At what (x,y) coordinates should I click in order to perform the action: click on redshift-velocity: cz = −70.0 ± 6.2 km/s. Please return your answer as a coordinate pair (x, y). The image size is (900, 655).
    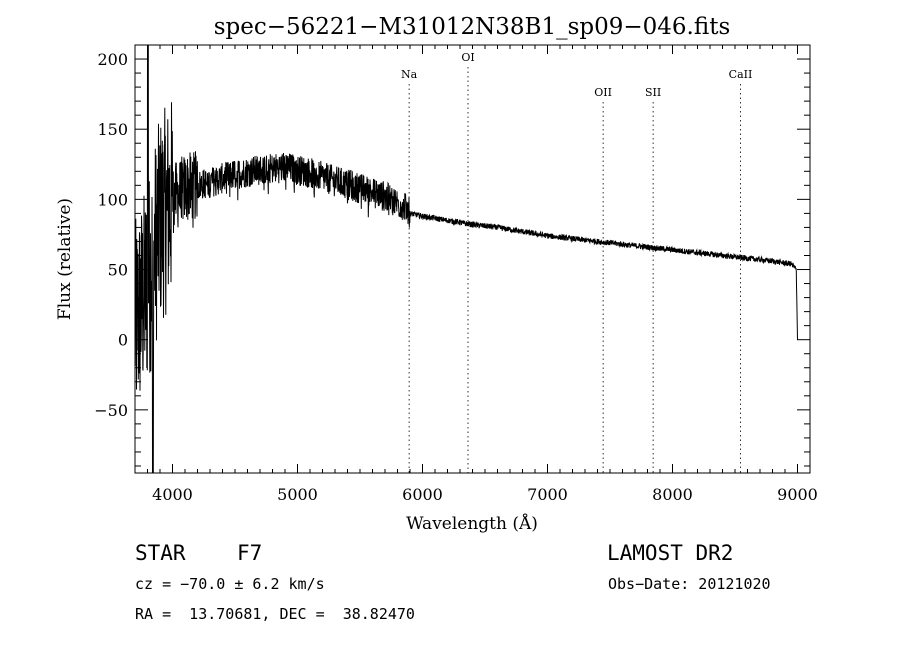
    Looking at the image, I should click on (230, 584).